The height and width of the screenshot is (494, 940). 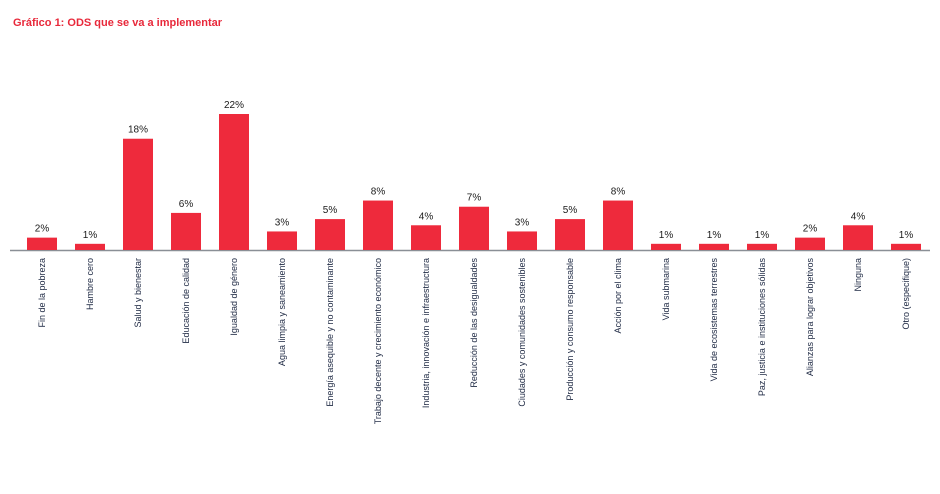 I want to click on category-label: Ninguna, so click(x=858, y=275).